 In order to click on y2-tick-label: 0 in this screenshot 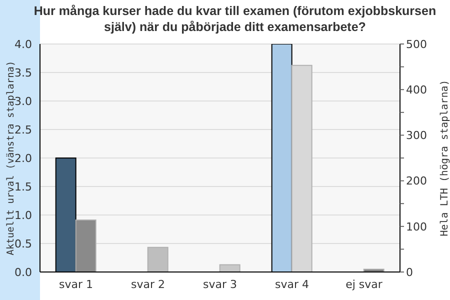, I will do `click(409, 272)`.